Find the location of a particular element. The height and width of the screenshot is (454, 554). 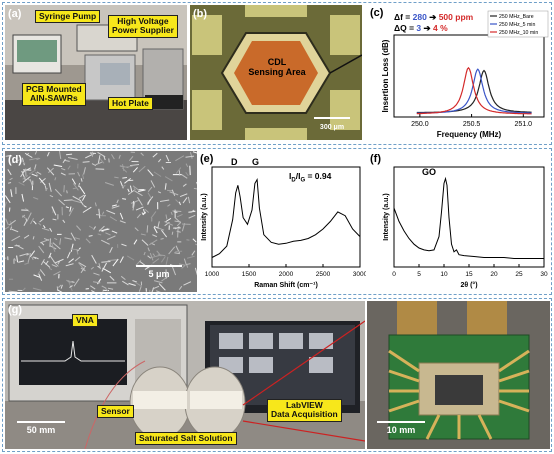

panel-g-sensor-closeup: 10 mm is located at coordinates (458, 375).